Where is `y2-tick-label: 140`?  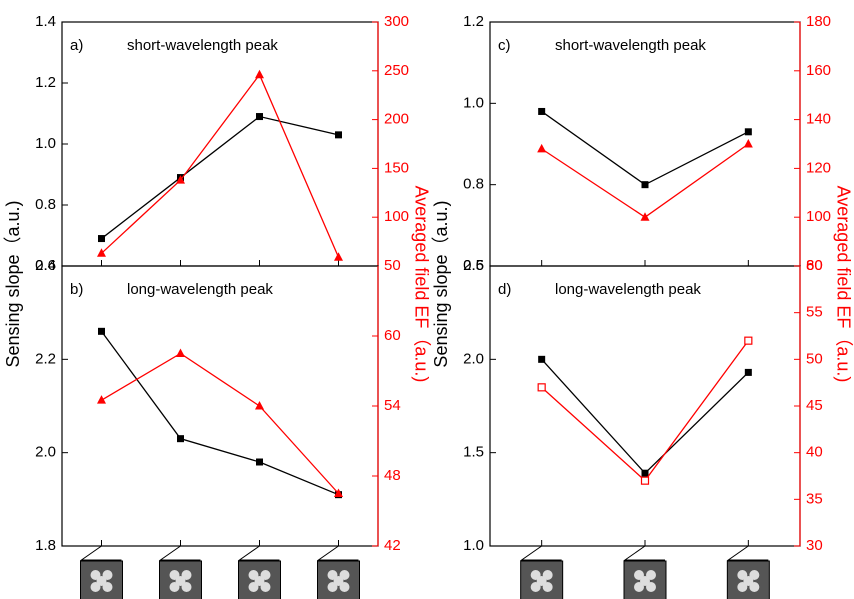
y2-tick-label: 140 is located at coordinates (818, 119).